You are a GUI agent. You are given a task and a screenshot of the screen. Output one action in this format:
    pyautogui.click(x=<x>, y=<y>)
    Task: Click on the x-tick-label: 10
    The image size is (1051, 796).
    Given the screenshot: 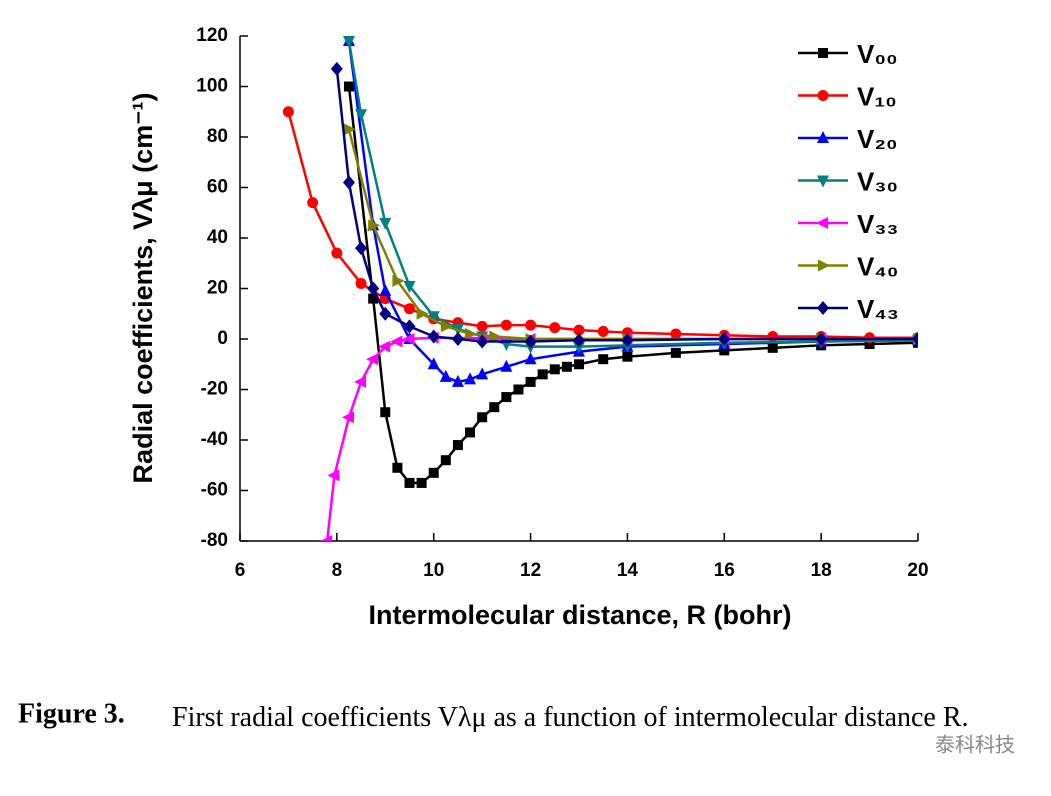 What is the action you would take?
    pyautogui.click(x=433, y=570)
    